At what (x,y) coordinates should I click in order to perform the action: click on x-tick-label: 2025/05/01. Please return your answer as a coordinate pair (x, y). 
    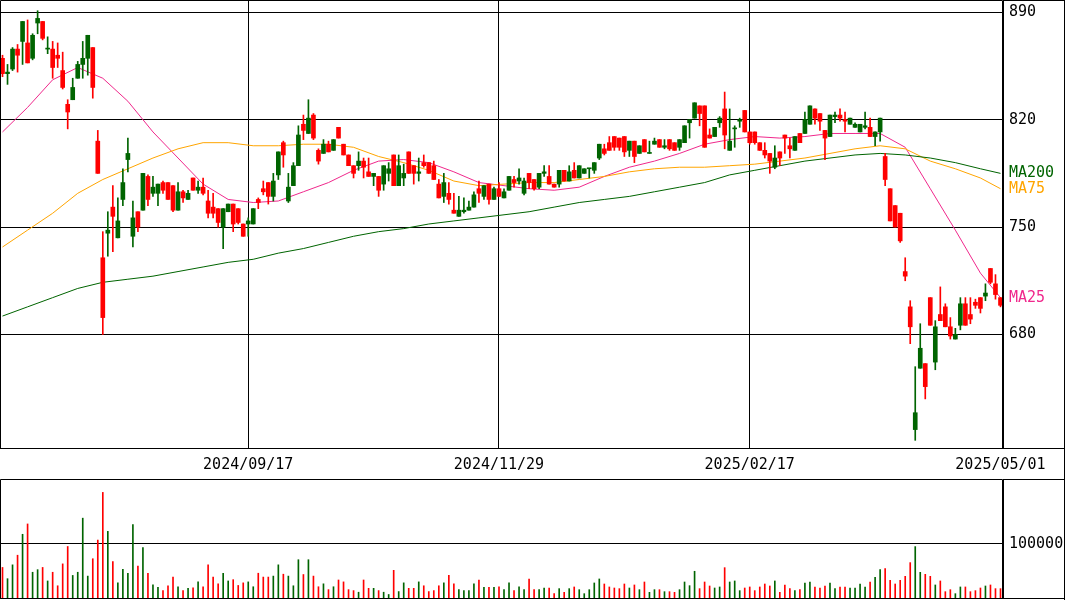
    Looking at the image, I should click on (1000, 463).